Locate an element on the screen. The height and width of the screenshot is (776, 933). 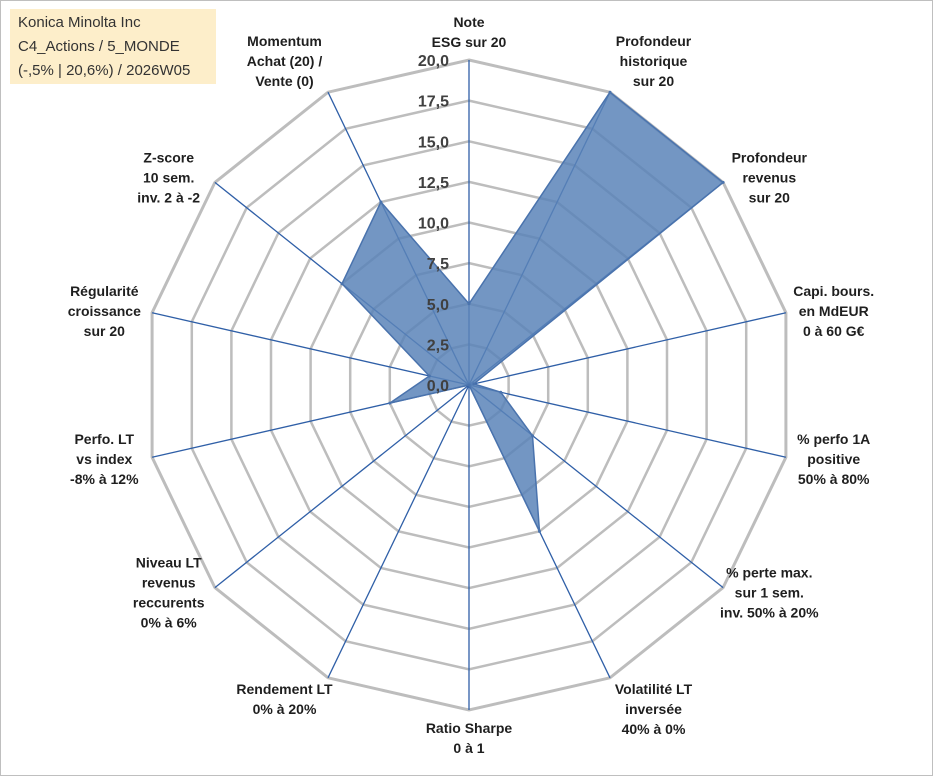
axis-label: Volatilité LT inversée 40% à 0% is located at coordinates (654, 709).